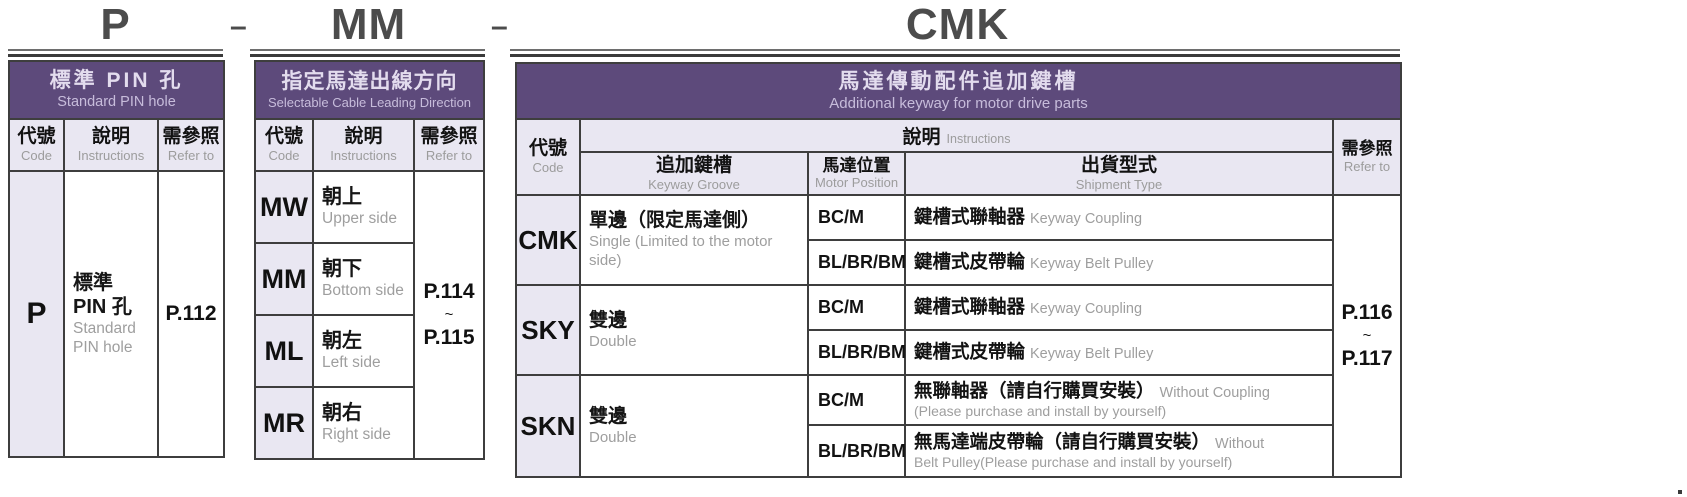 This screenshot has width=1687, height=497. I want to click on table1-col-code: 代號 Code, so click(36, 145).